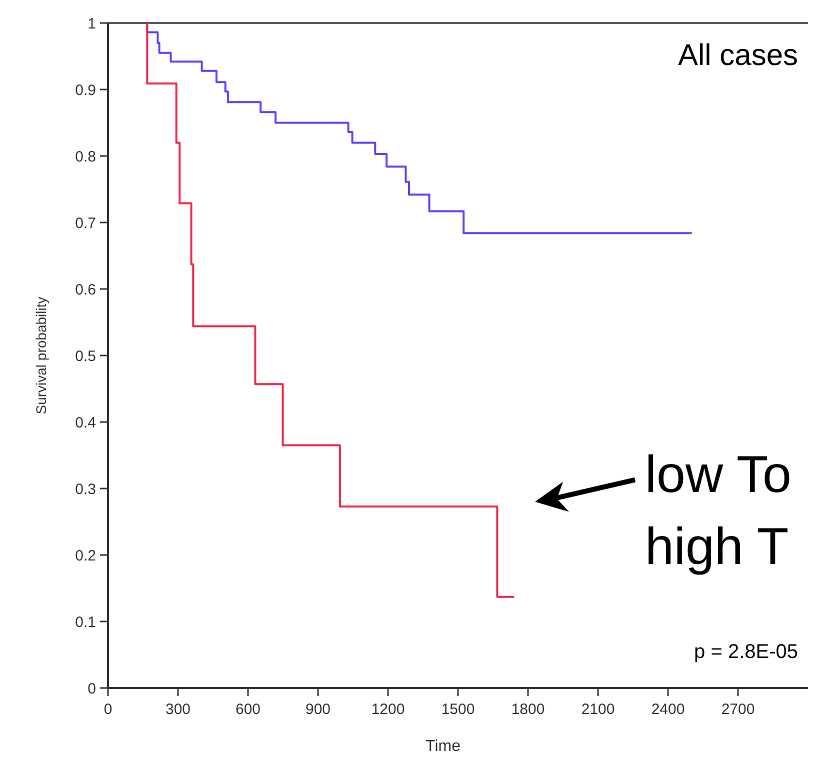 This screenshot has height=773, width=817. Describe the element at coordinates (528, 709) in the screenshot. I see `x-tick-label: 1800` at that location.